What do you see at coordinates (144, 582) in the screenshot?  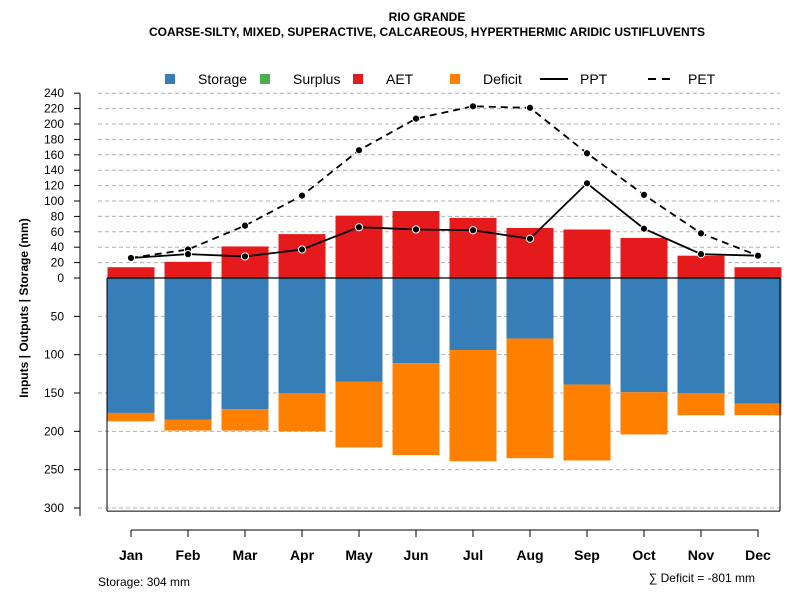 I see `storage-note: Storage: 304 mm` at bounding box center [144, 582].